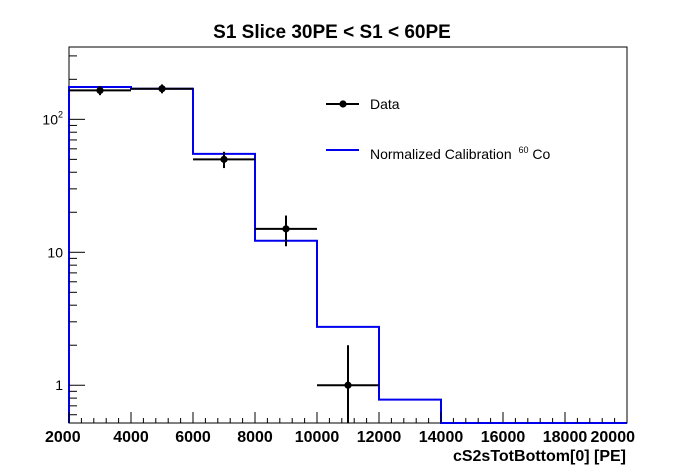 This screenshot has height=472, width=696. What do you see at coordinates (255, 437) in the screenshot?
I see `x-tick-label: 8000` at bounding box center [255, 437].